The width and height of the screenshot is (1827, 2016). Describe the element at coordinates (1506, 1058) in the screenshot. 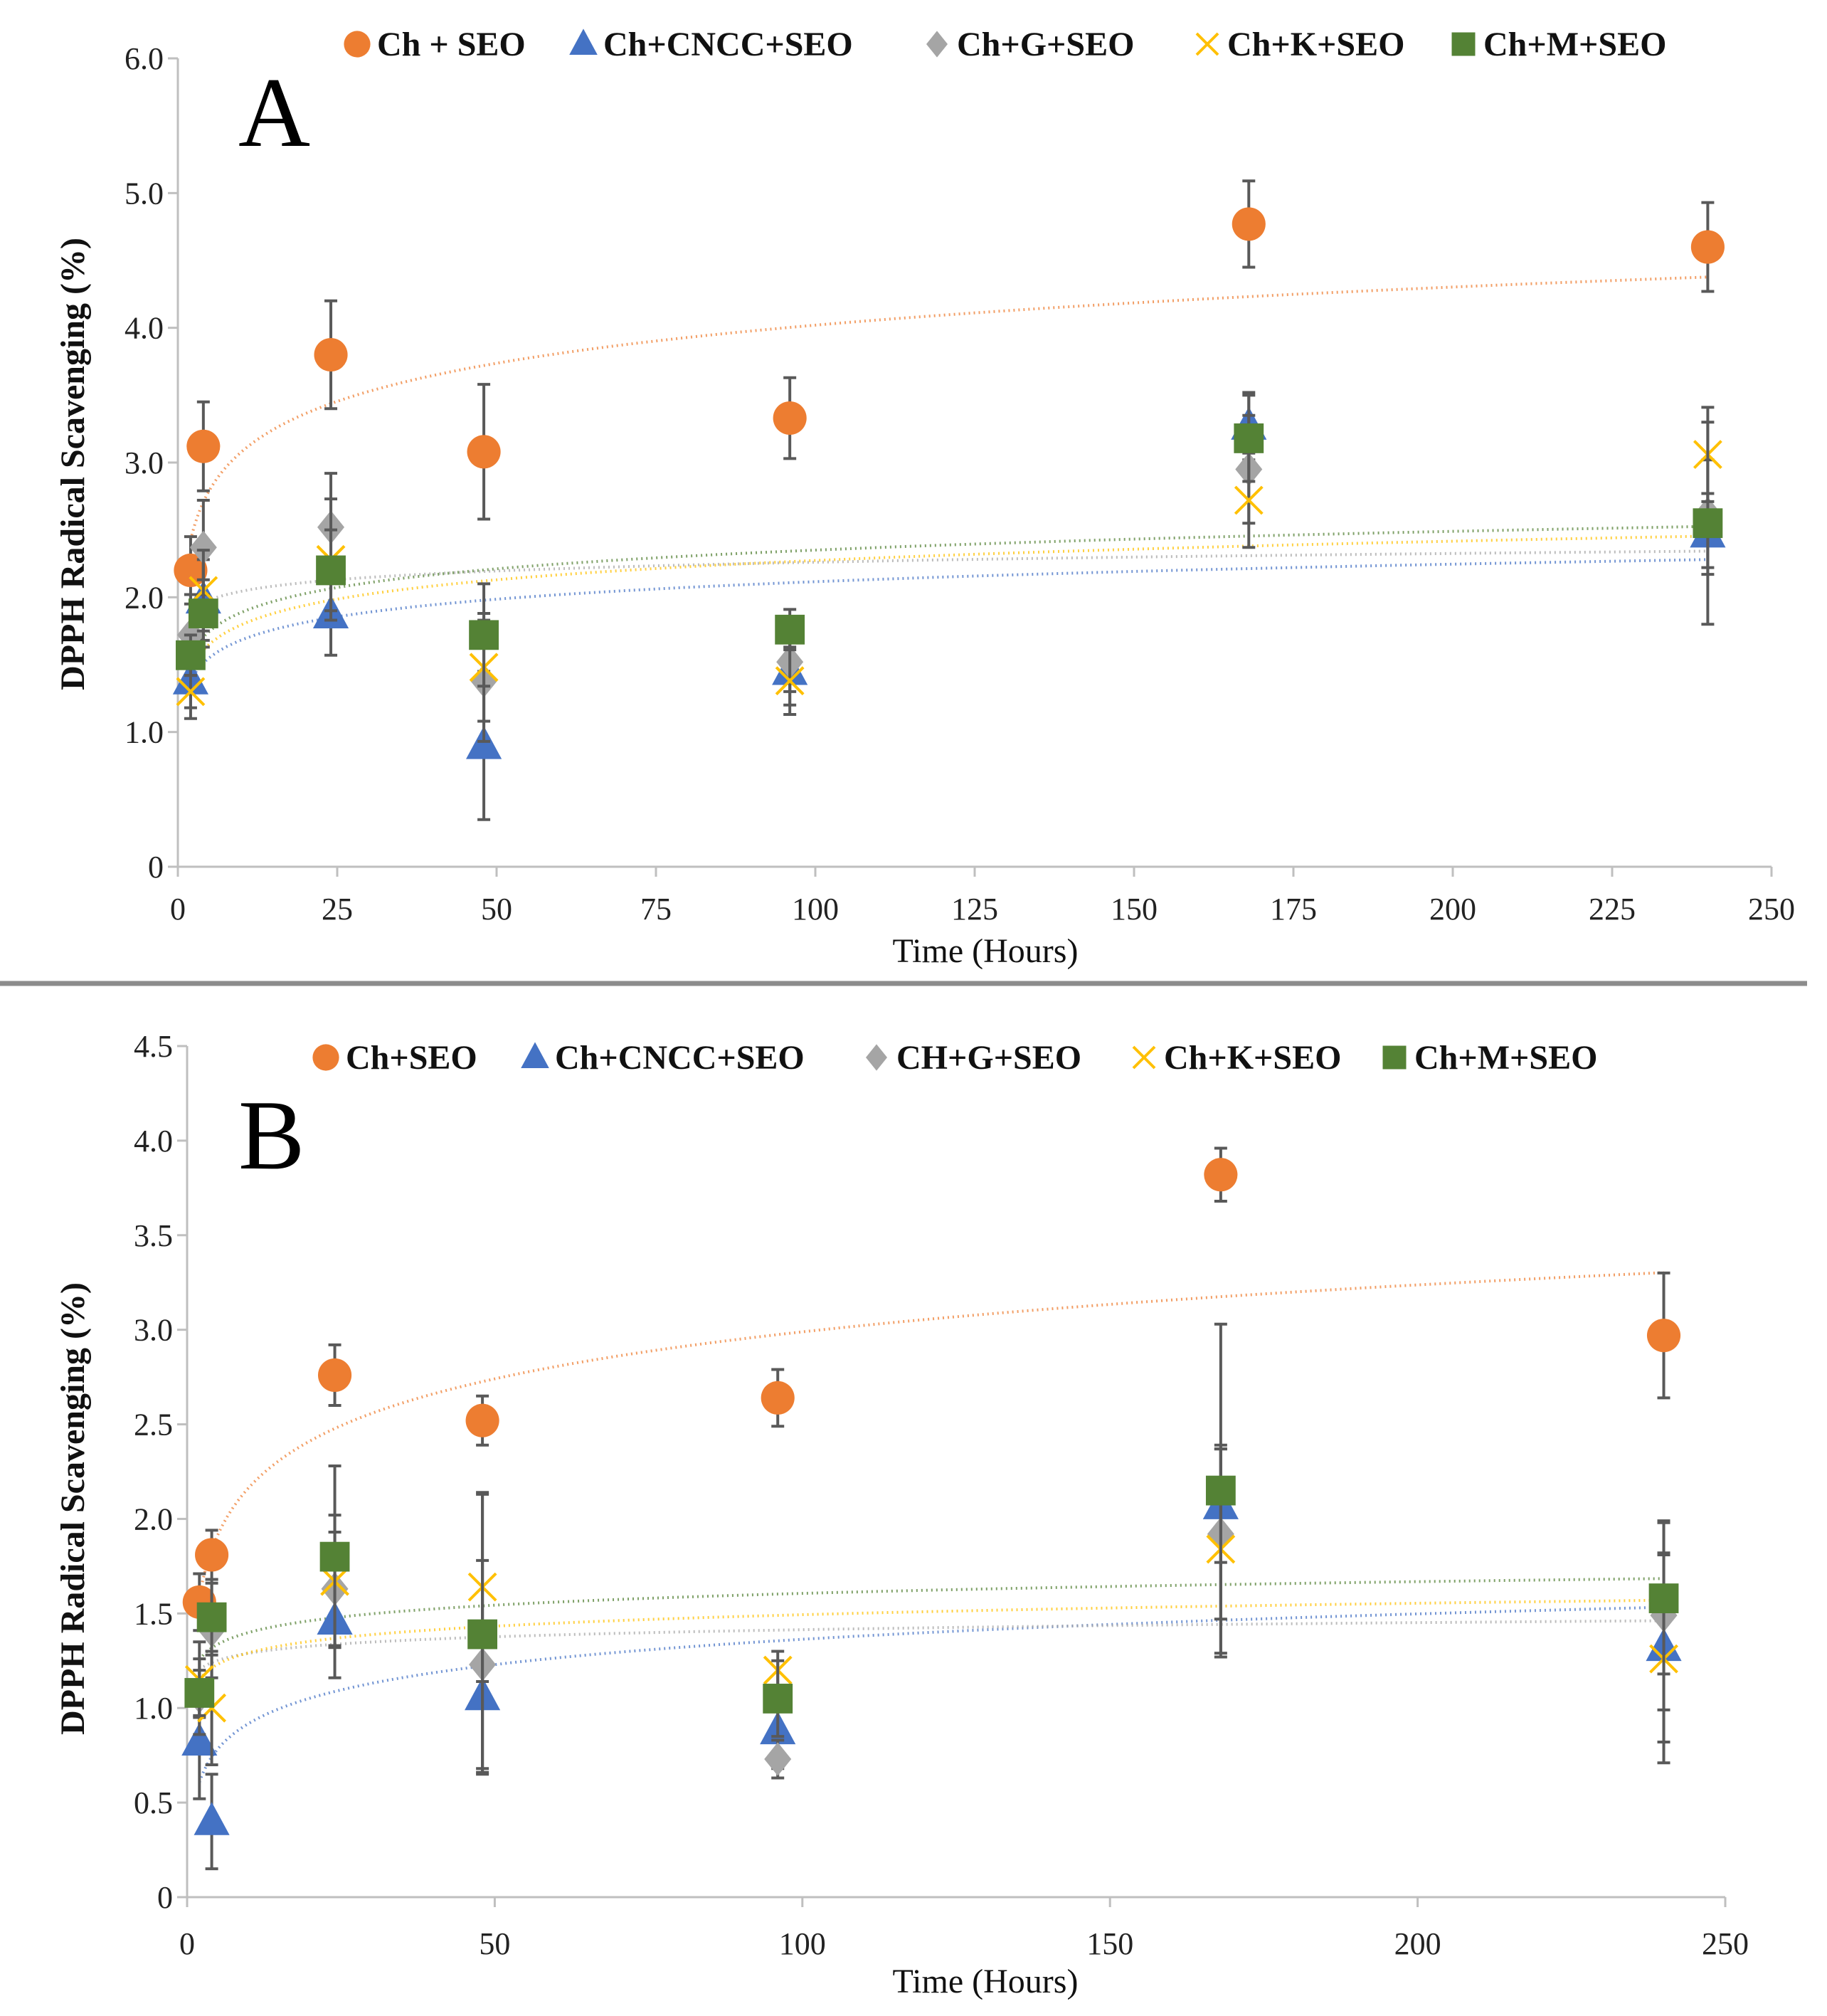

I see `legend-label: Ch+M+SEO` at that location.